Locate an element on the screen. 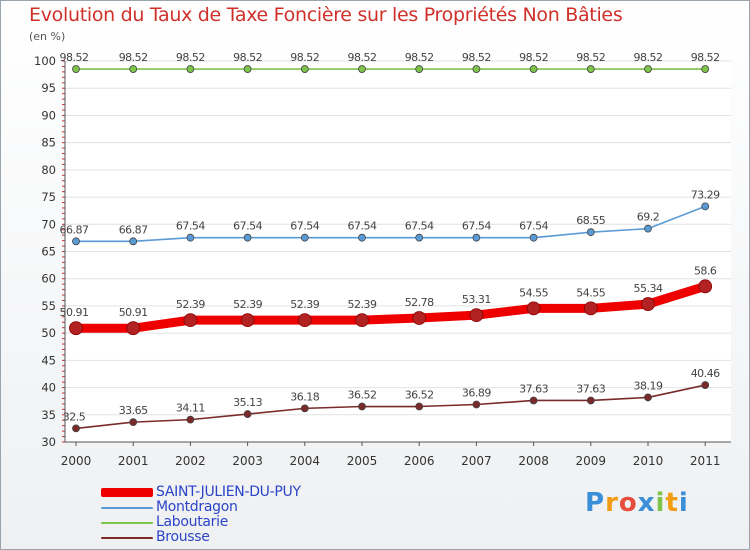 This screenshot has height=550, width=750. y-tick-label: 95 is located at coordinates (48, 88).